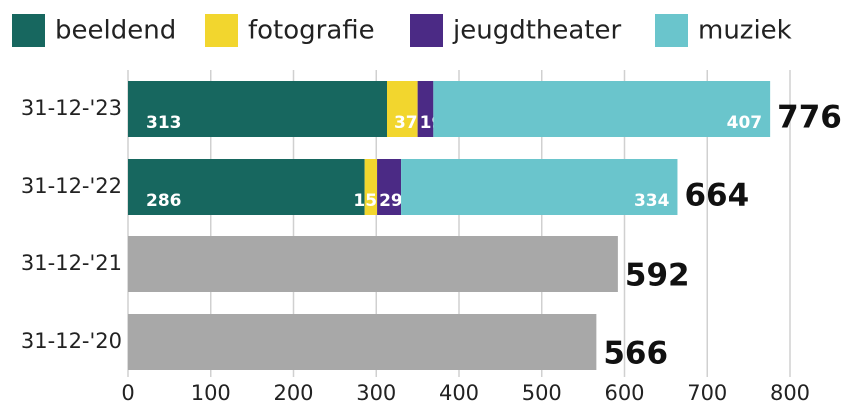 The width and height of the screenshot is (842, 408). Describe the element at coordinates (115, 31) in the screenshot. I see `legend-label: beeldend` at that location.